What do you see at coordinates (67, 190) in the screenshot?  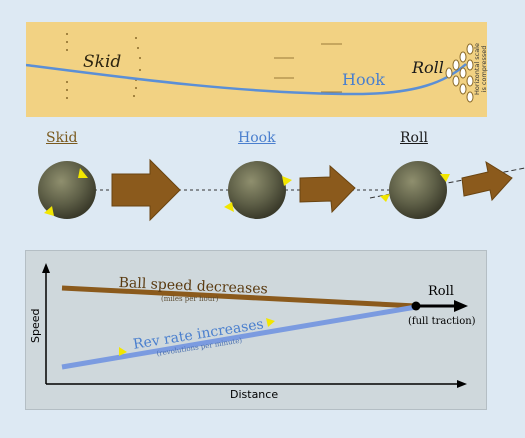 I see `skid-ball` at bounding box center [67, 190].